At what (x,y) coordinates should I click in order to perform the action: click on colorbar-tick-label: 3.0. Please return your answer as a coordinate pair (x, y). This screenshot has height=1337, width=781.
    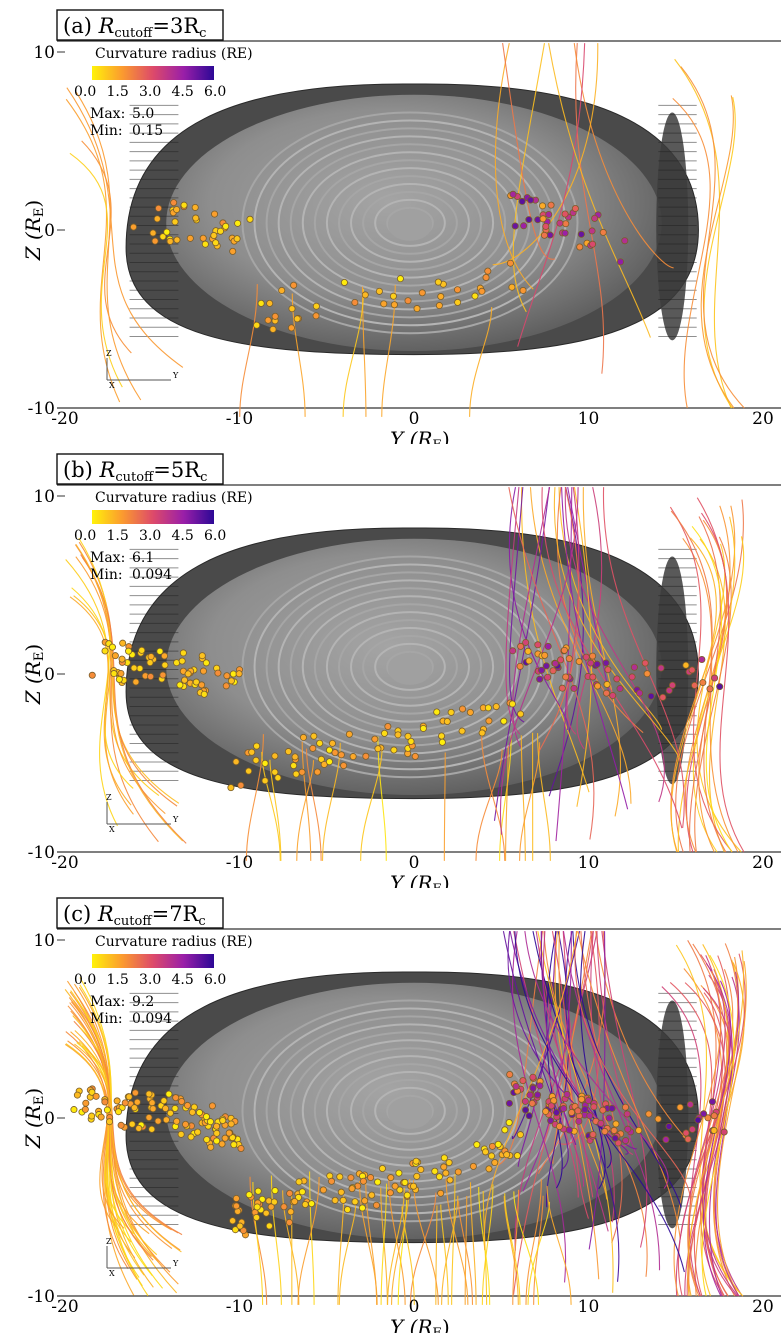
    Looking at the image, I should click on (150, 536).